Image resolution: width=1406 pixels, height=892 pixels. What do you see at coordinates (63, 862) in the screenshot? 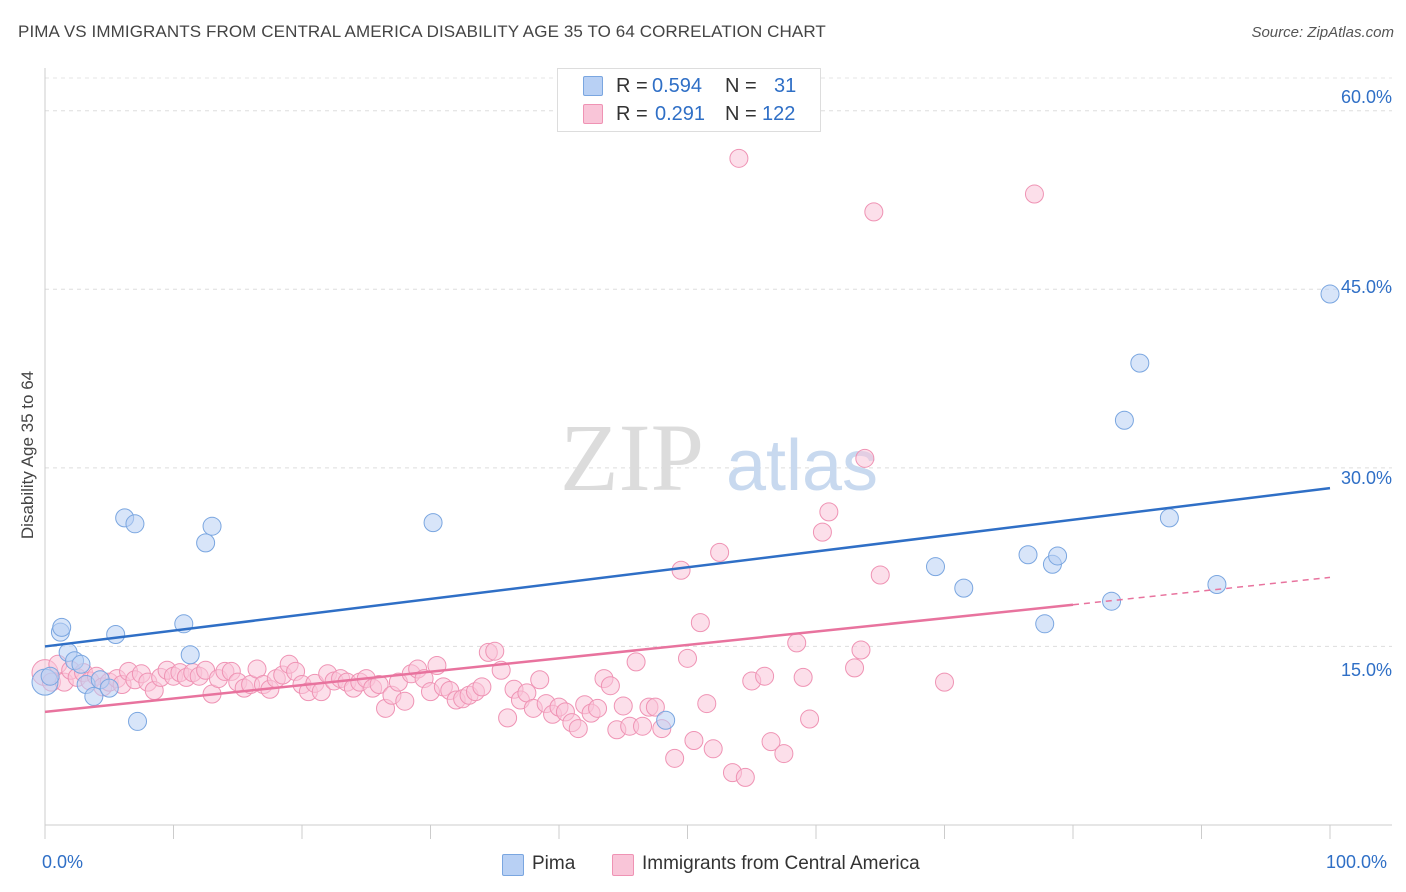
I see `x-tick-label-min: 0.0%` at bounding box center [63, 862].